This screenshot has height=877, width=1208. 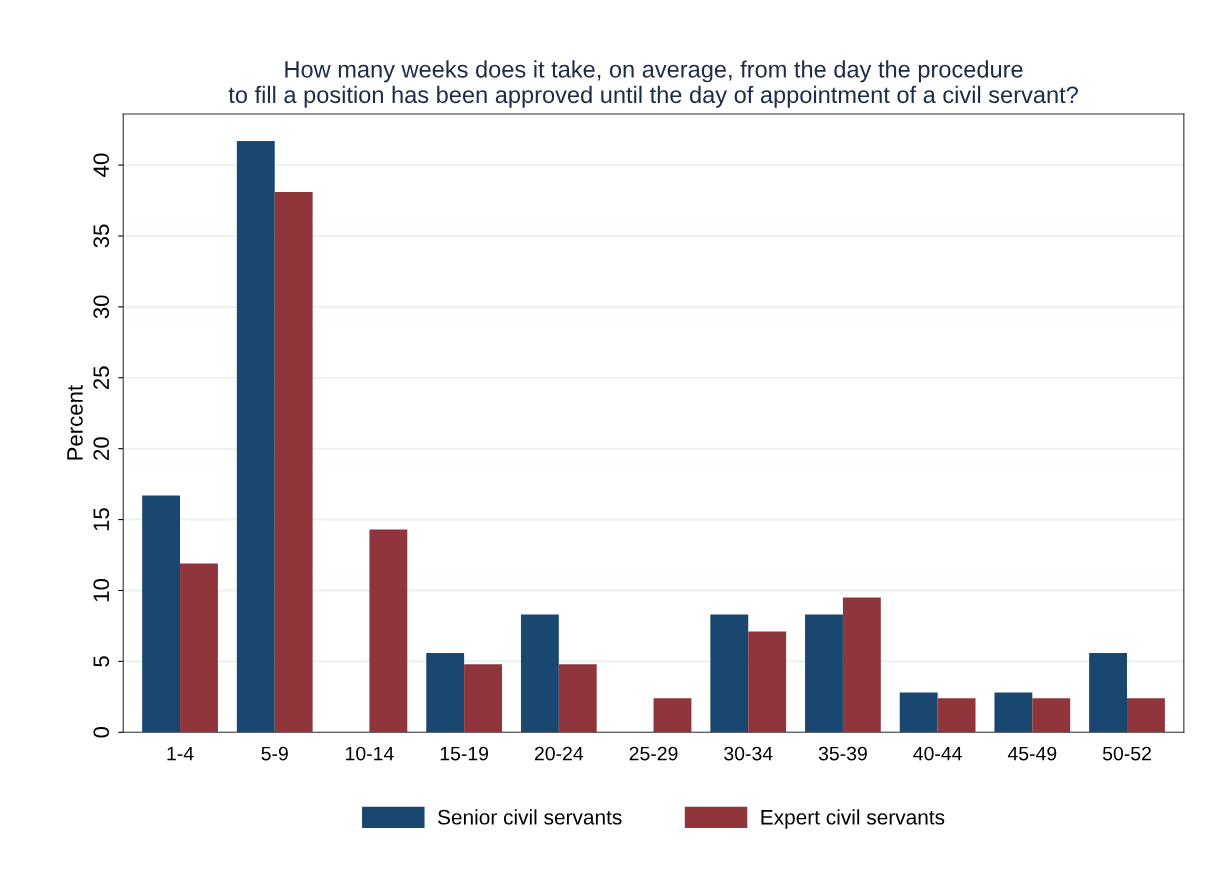 I want to click on y-tick-label: 25, so click(x=101, y=378).